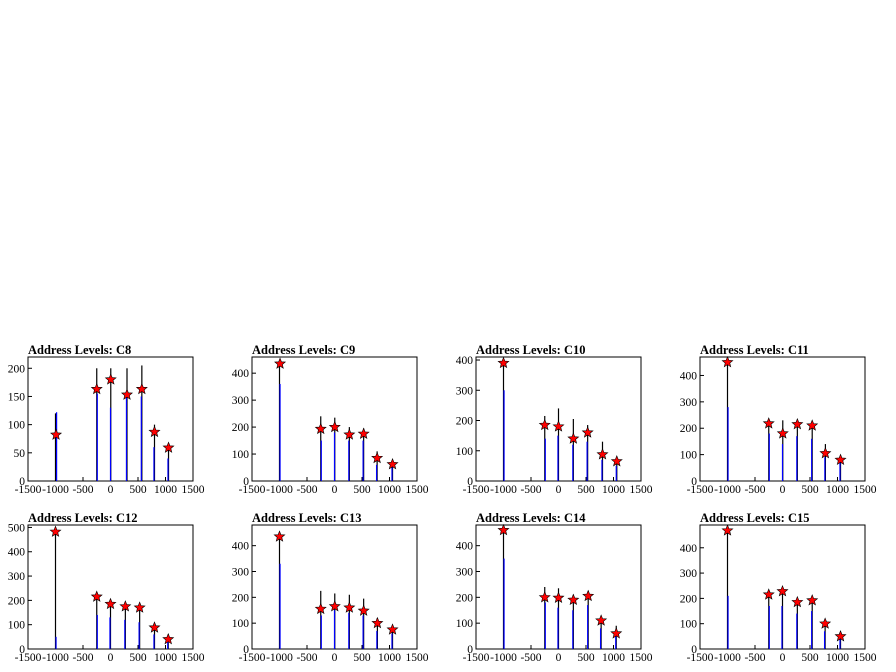 The image size is (896, 672). What do you see at coordinates (83, 518) in the screenshot?
I see `chart-title: Address Levels: C12` at bounding box center [83, 518].